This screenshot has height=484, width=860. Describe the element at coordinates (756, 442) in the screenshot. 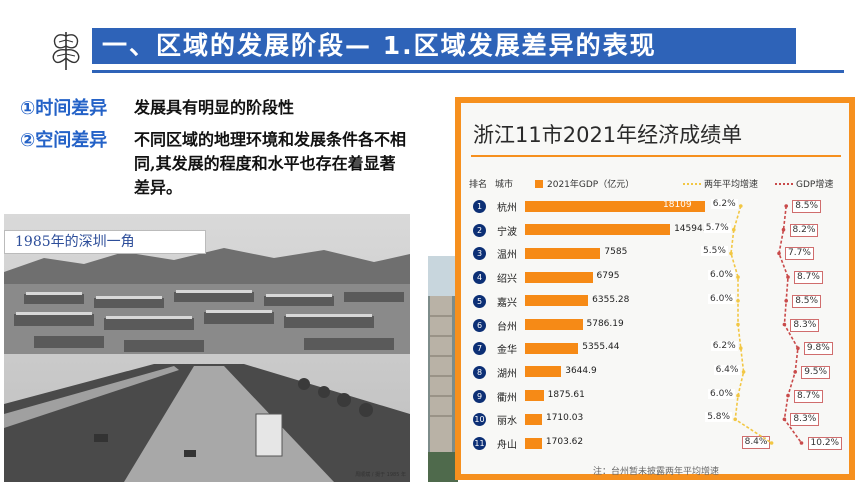

I see `avg-growth-label: 8.4%` at that location.